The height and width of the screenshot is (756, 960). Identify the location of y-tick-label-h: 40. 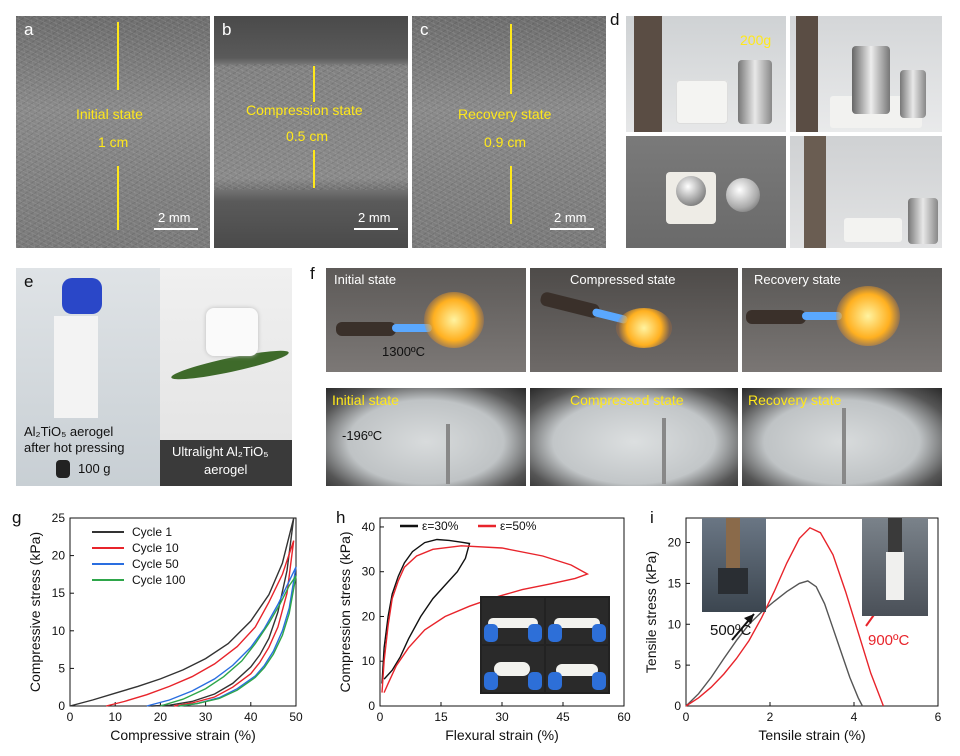
(369, 527).